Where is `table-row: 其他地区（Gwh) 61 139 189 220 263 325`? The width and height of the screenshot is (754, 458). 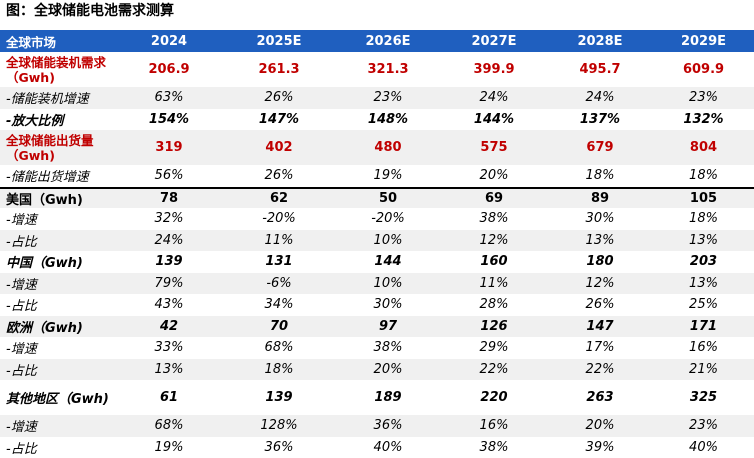 table-row: 其他地区（Gwh) 61 139 189 220 263 325 is located at coordinates (377, 397).